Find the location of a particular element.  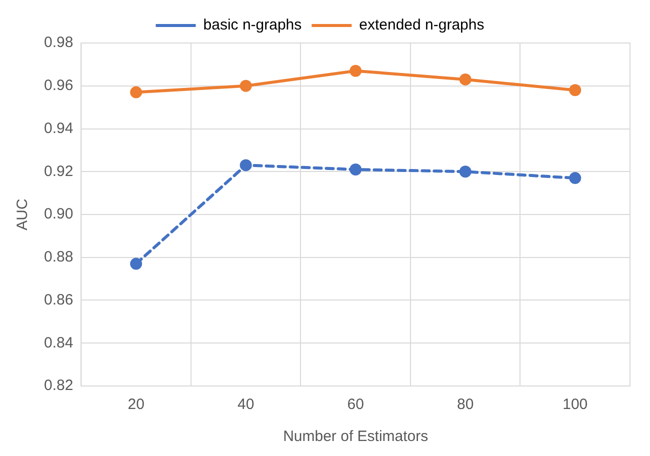

y-tick-label: 0.88 is located at coordinates (59, 257).